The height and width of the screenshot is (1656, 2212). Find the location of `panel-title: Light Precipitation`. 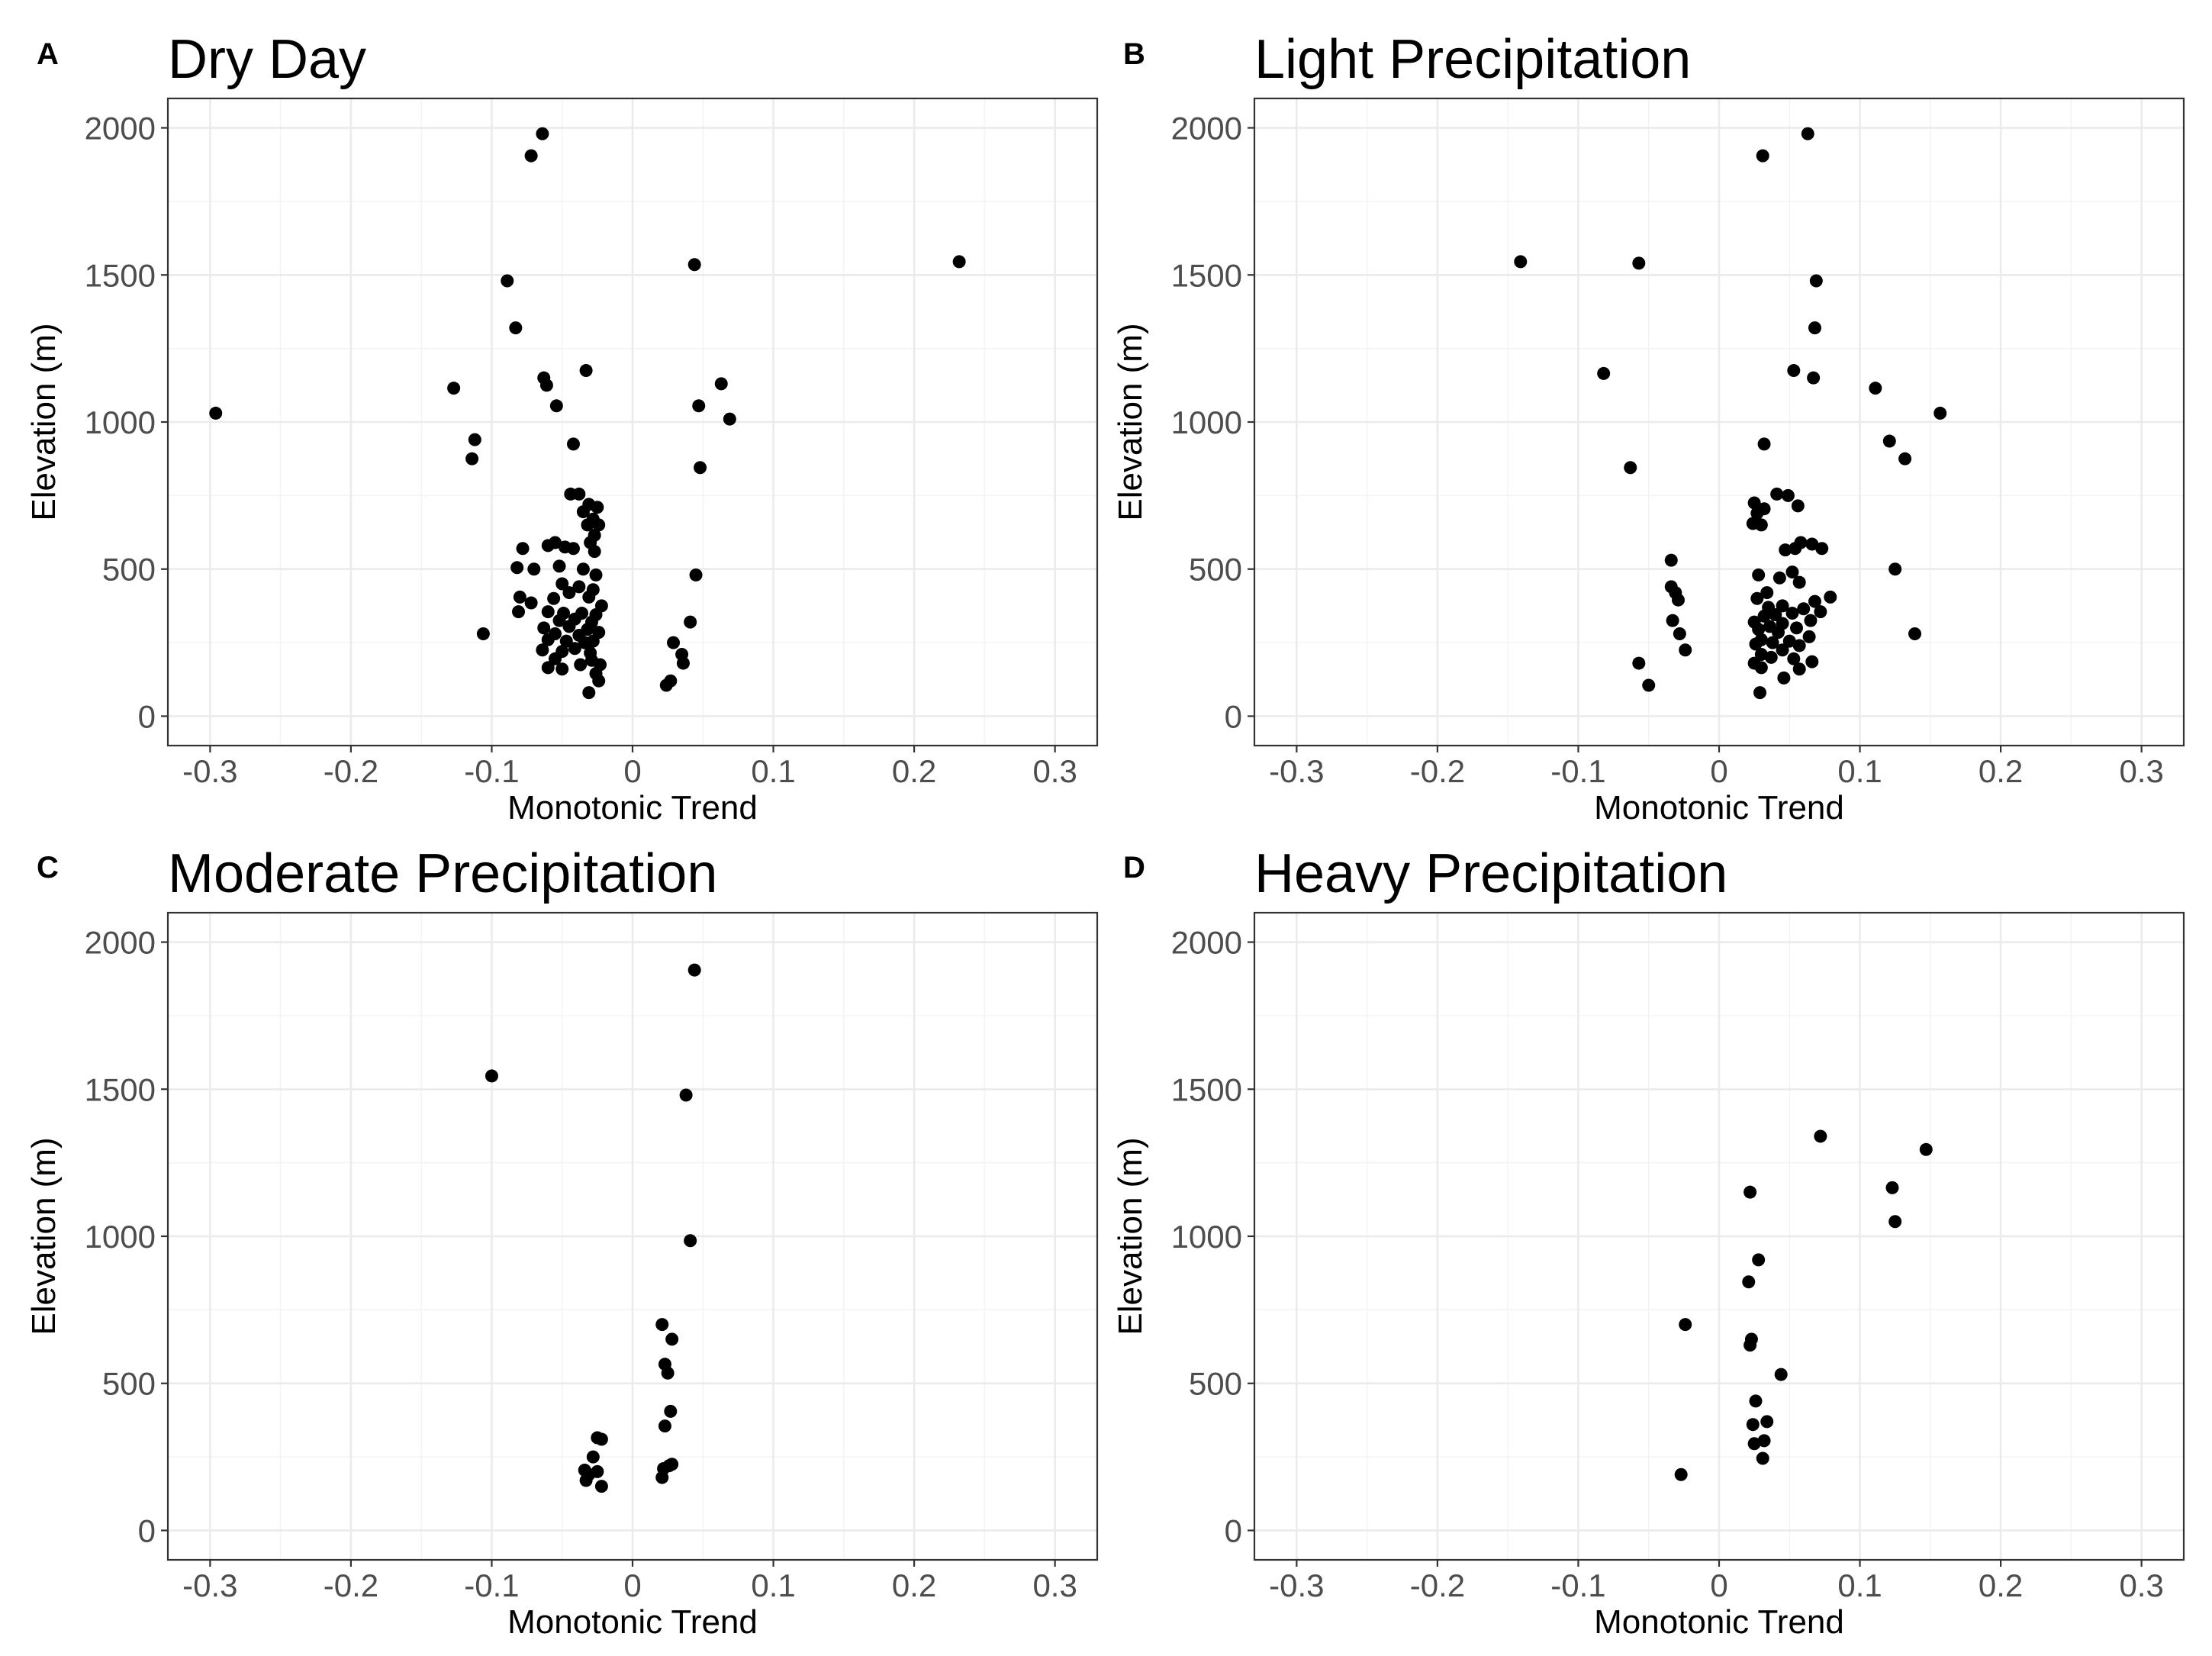

panel-title: Light Precipitation is located at coordinates (1472, 59).